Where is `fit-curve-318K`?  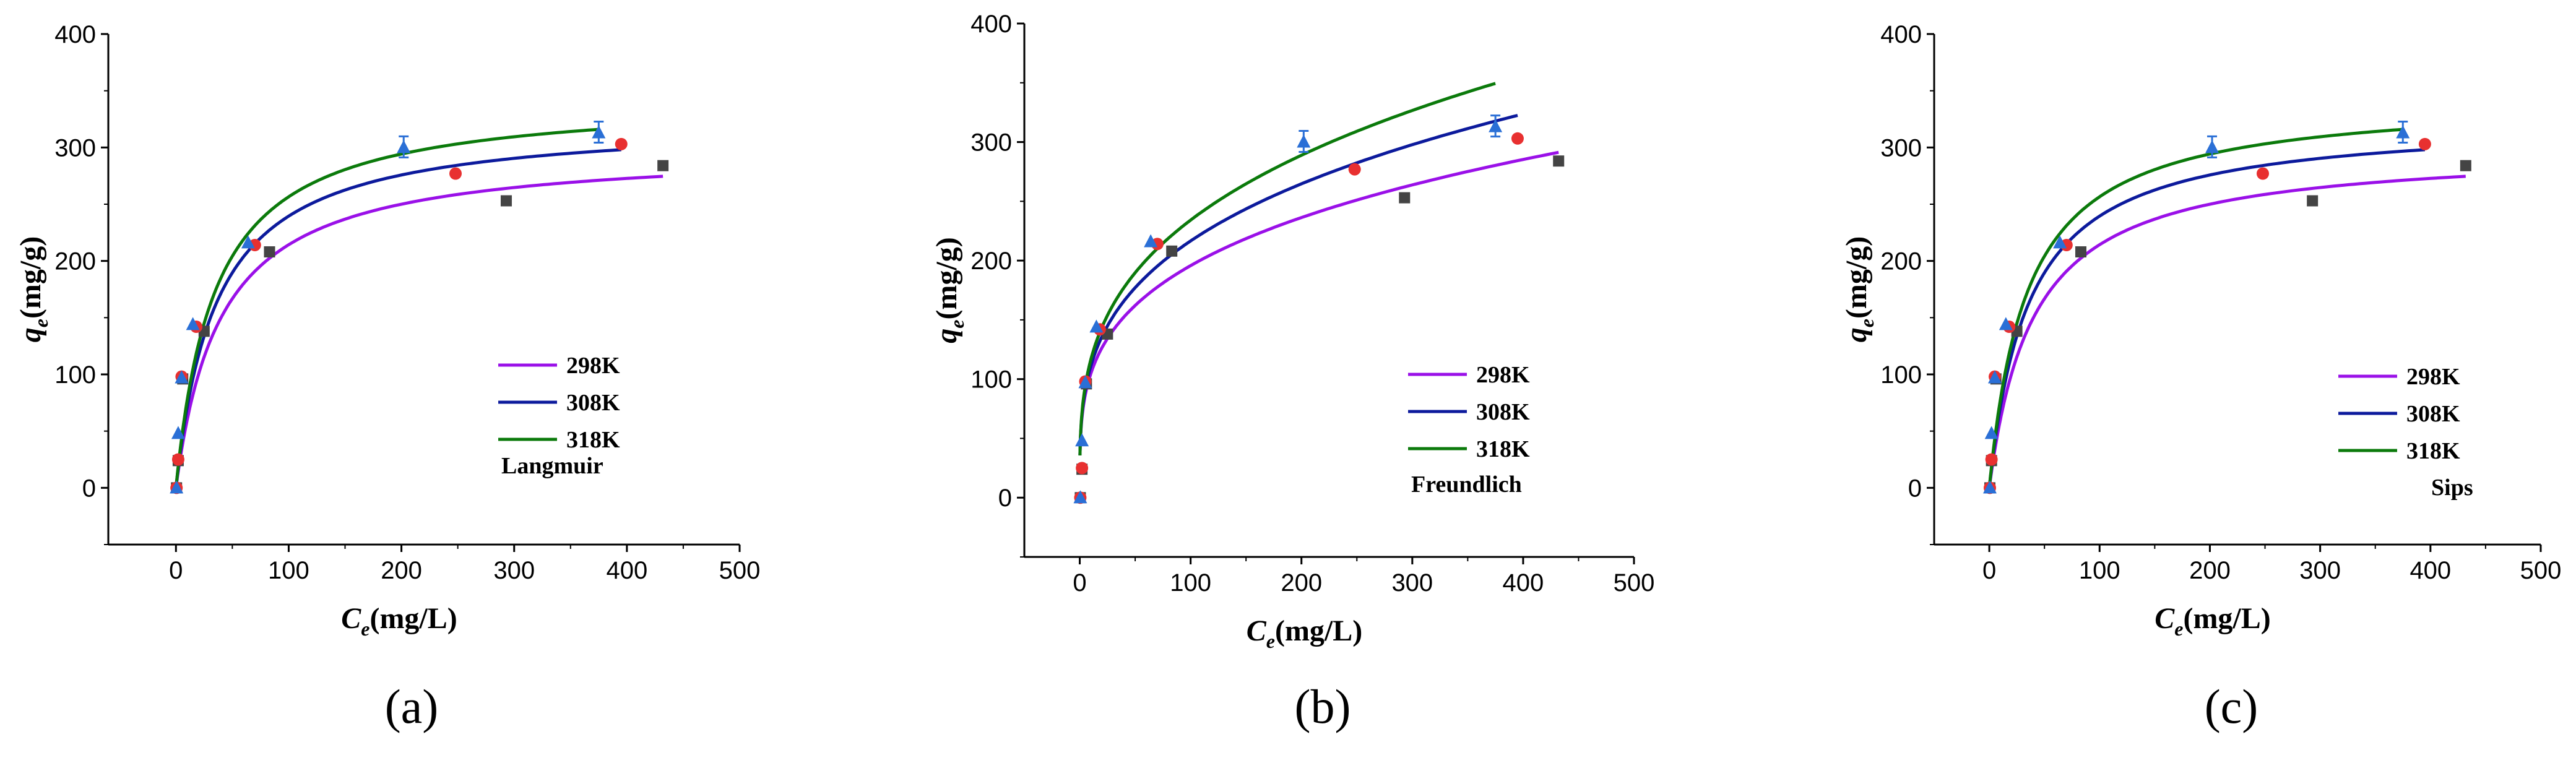 fit-curve-318K is located at coordinates (1287, 268).